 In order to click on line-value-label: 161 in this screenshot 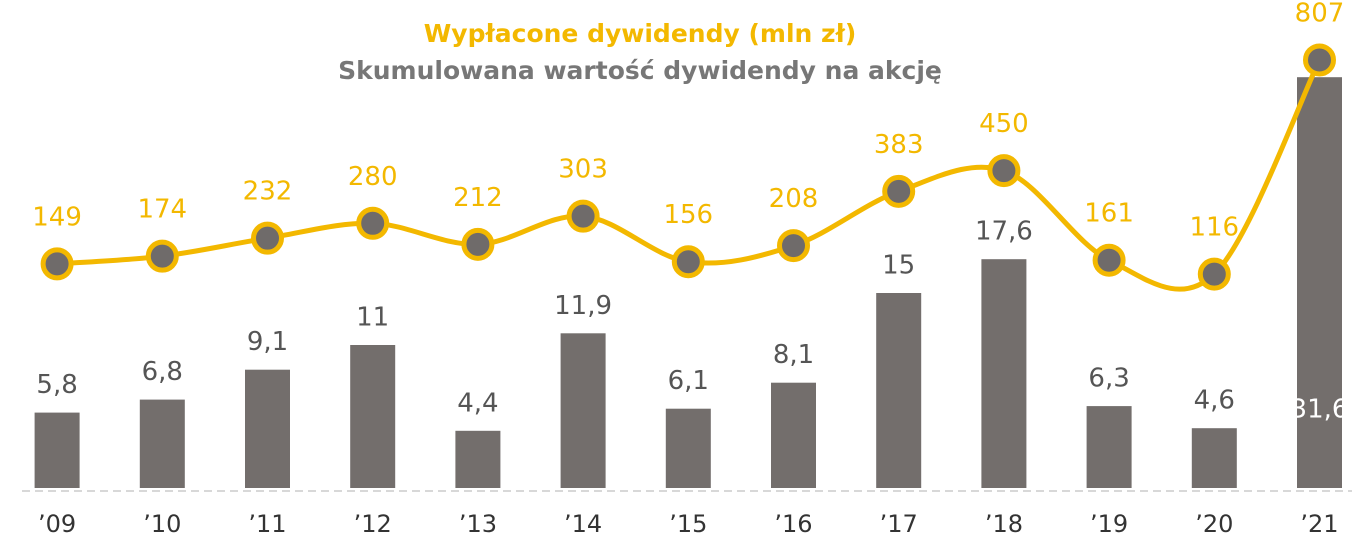, I will do `click(1109, 214)`.